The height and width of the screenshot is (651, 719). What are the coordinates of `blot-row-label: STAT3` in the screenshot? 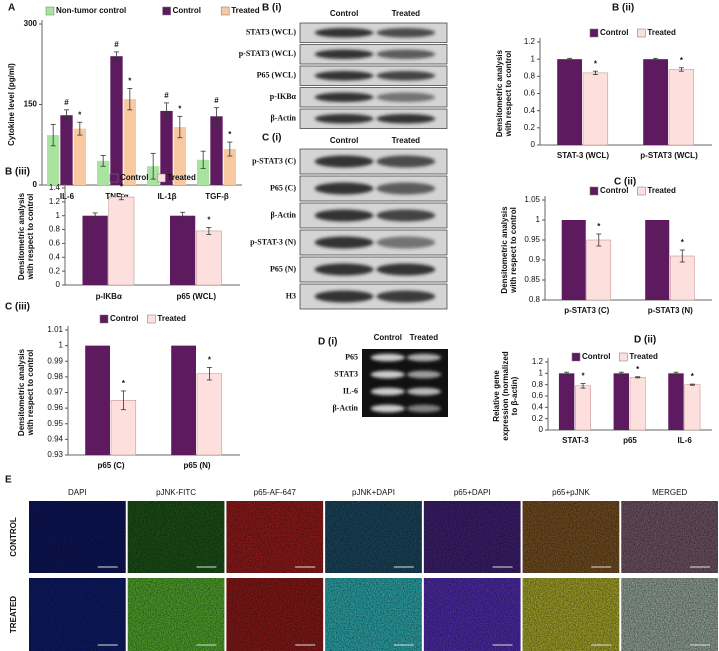 It's located at (346, 373).